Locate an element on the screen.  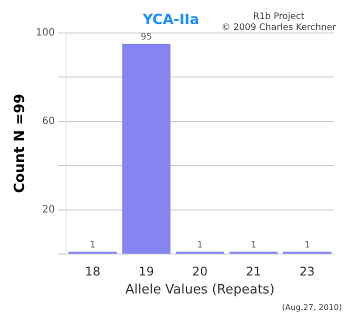
x-tick-label: 19 is located at coordinates (146, 271).